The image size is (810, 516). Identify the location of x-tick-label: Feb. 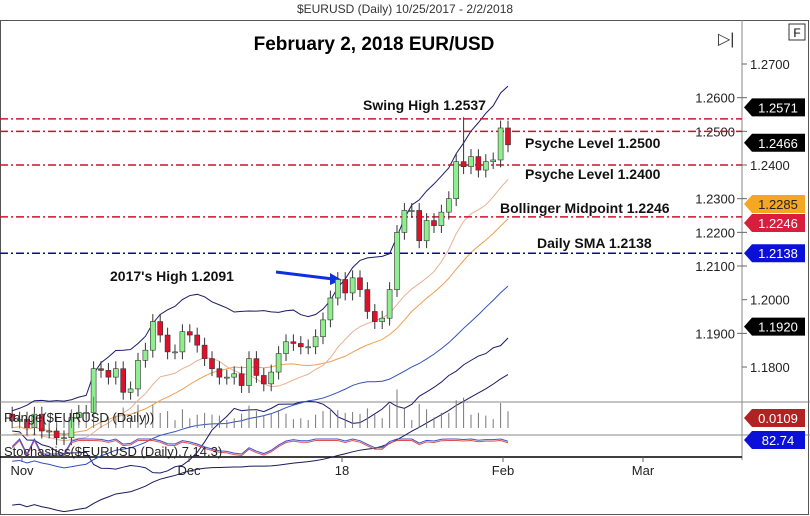
(503, 470).